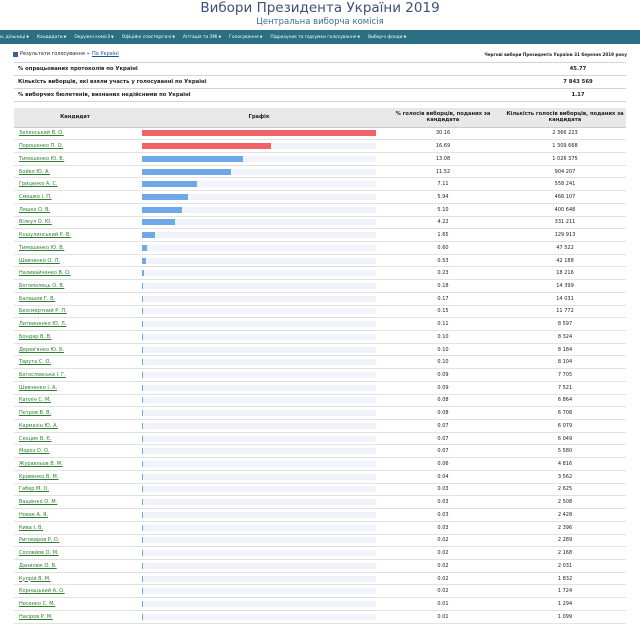  What do you see at coordinates (39, 260) in the screenshot?
I see `candidate-link: Шевченко О. Л.` at bounding box center [39, 260].